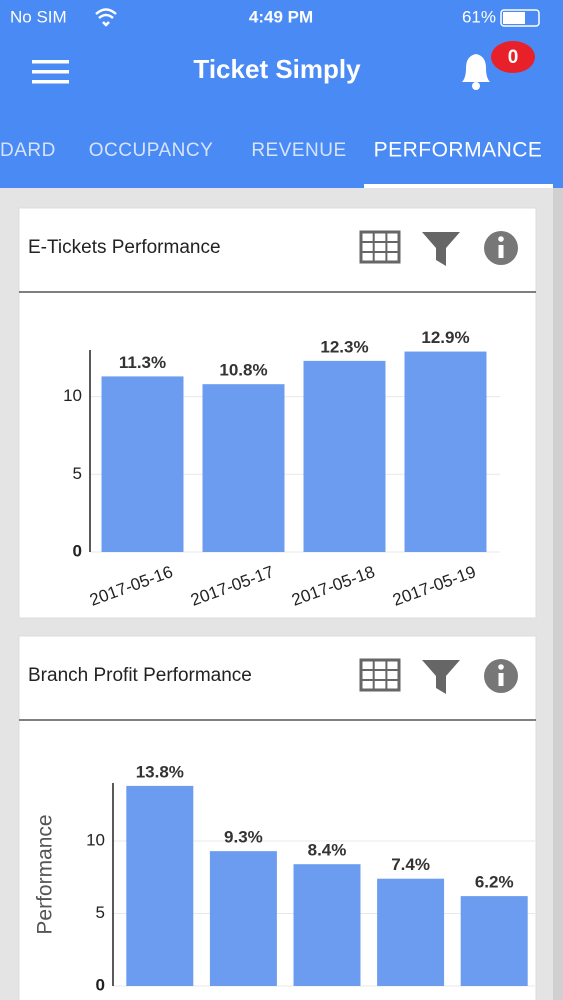 This screenshot has width=563, height=1000. Describe the element at coordinates (327, 850) in the screenshot. I see `value-label: 8.4%` at that location.